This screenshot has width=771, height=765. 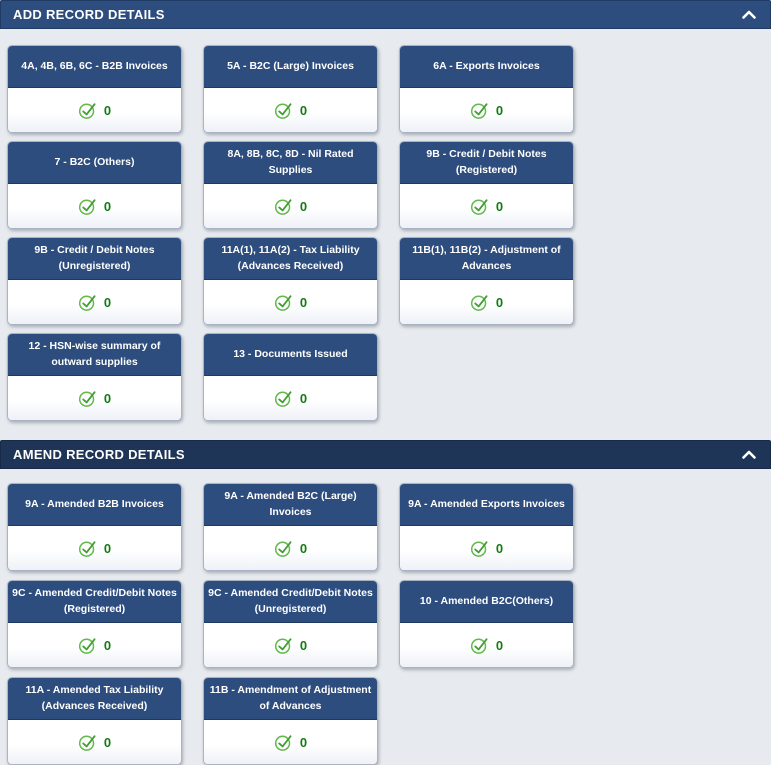 I want to click on record-tile: 13 - Documents Issued 0, so click(x=290, y=377).